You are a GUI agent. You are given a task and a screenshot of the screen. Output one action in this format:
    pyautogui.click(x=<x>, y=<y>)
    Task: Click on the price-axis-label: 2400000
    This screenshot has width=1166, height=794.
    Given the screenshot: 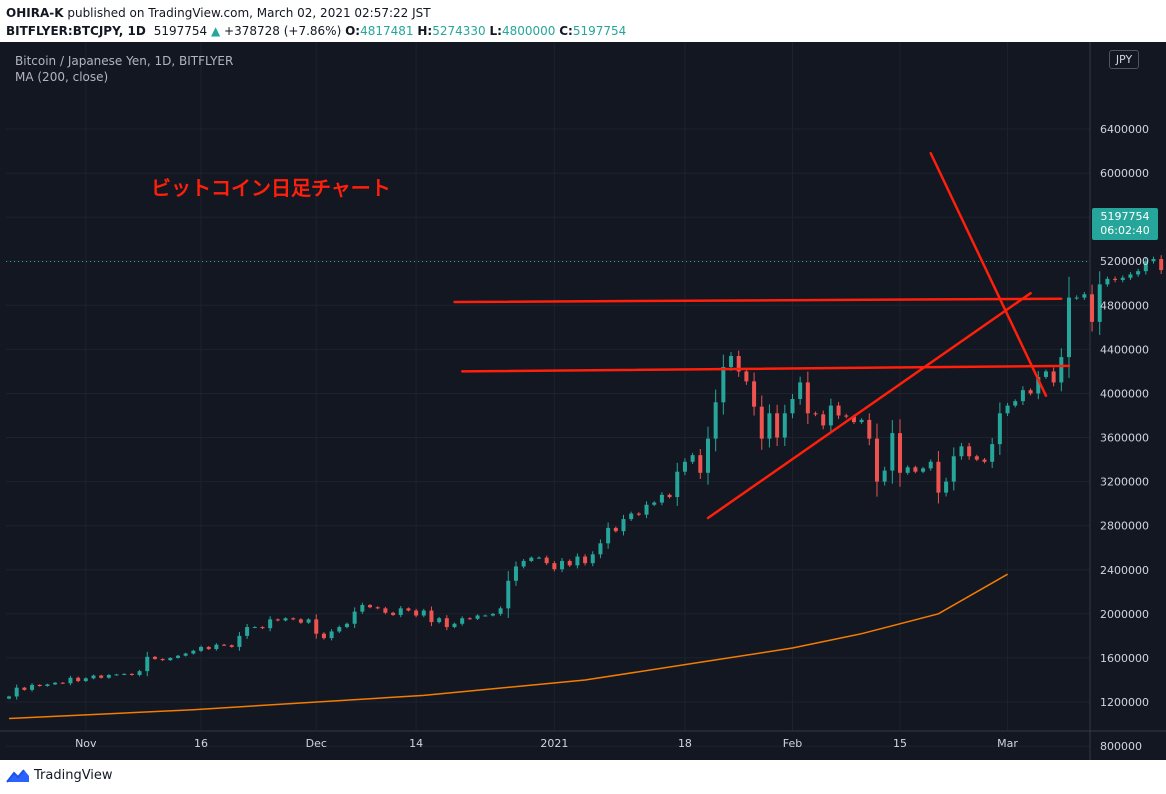 What is the action you would take?
    pyautogui.click(x=1124, y=570)
    